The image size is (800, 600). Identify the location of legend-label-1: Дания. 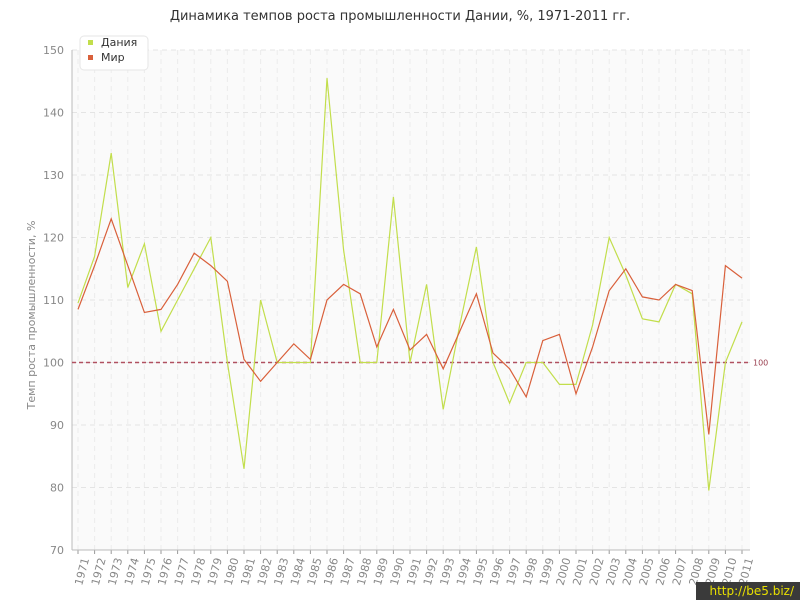
(119, 42).